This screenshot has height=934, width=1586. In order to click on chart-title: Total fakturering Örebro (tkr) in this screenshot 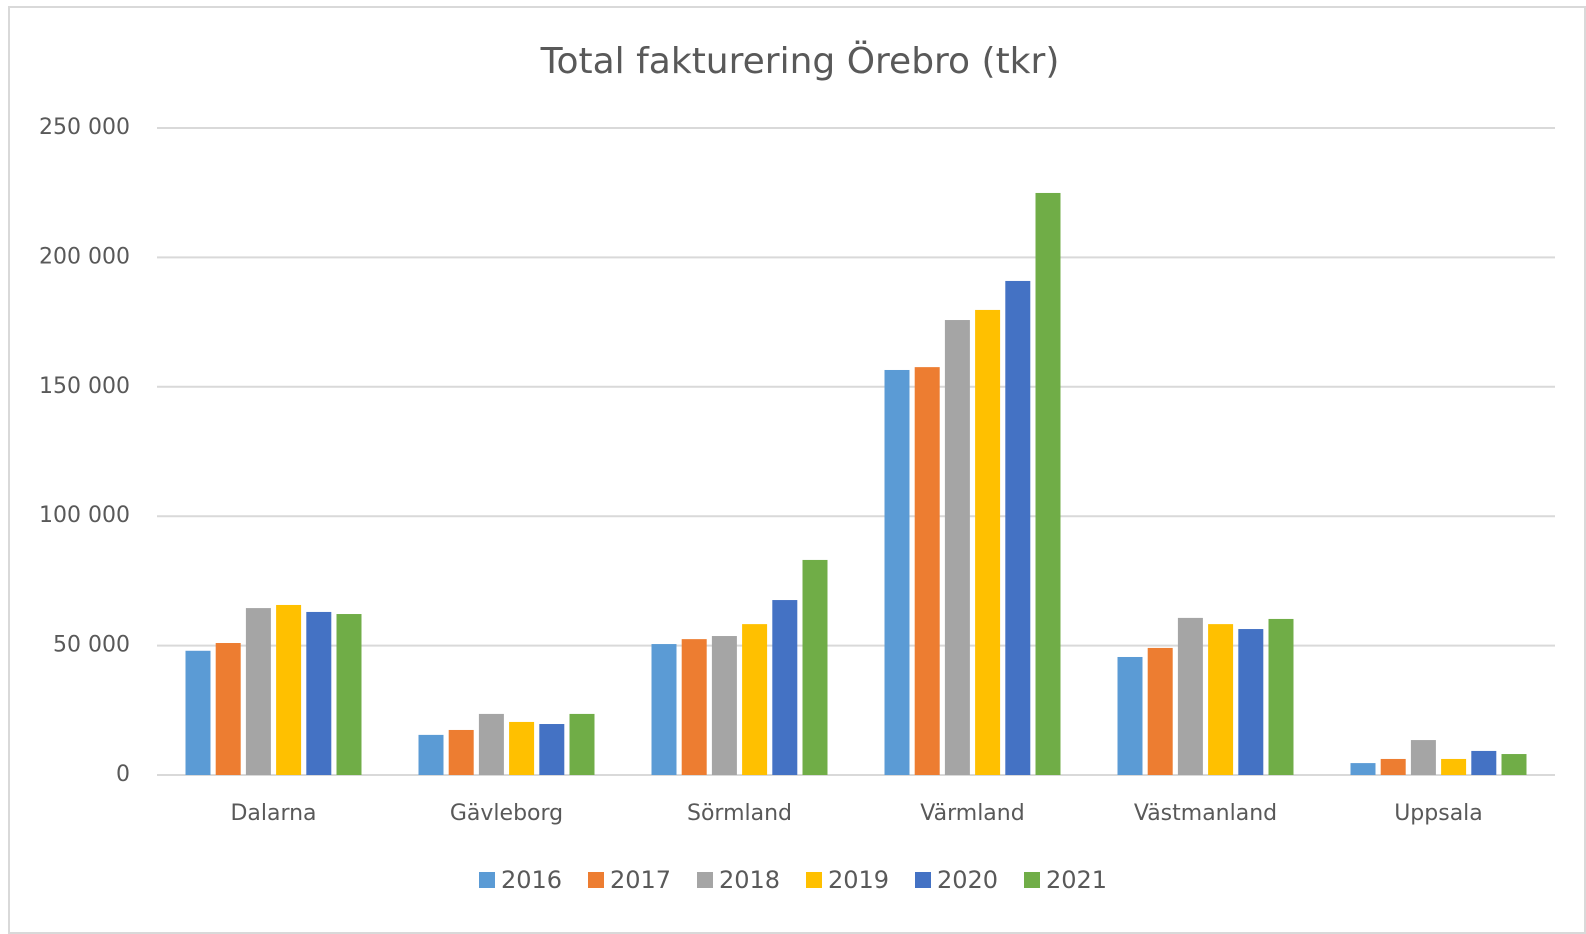, I will do `click(800, 61)`.